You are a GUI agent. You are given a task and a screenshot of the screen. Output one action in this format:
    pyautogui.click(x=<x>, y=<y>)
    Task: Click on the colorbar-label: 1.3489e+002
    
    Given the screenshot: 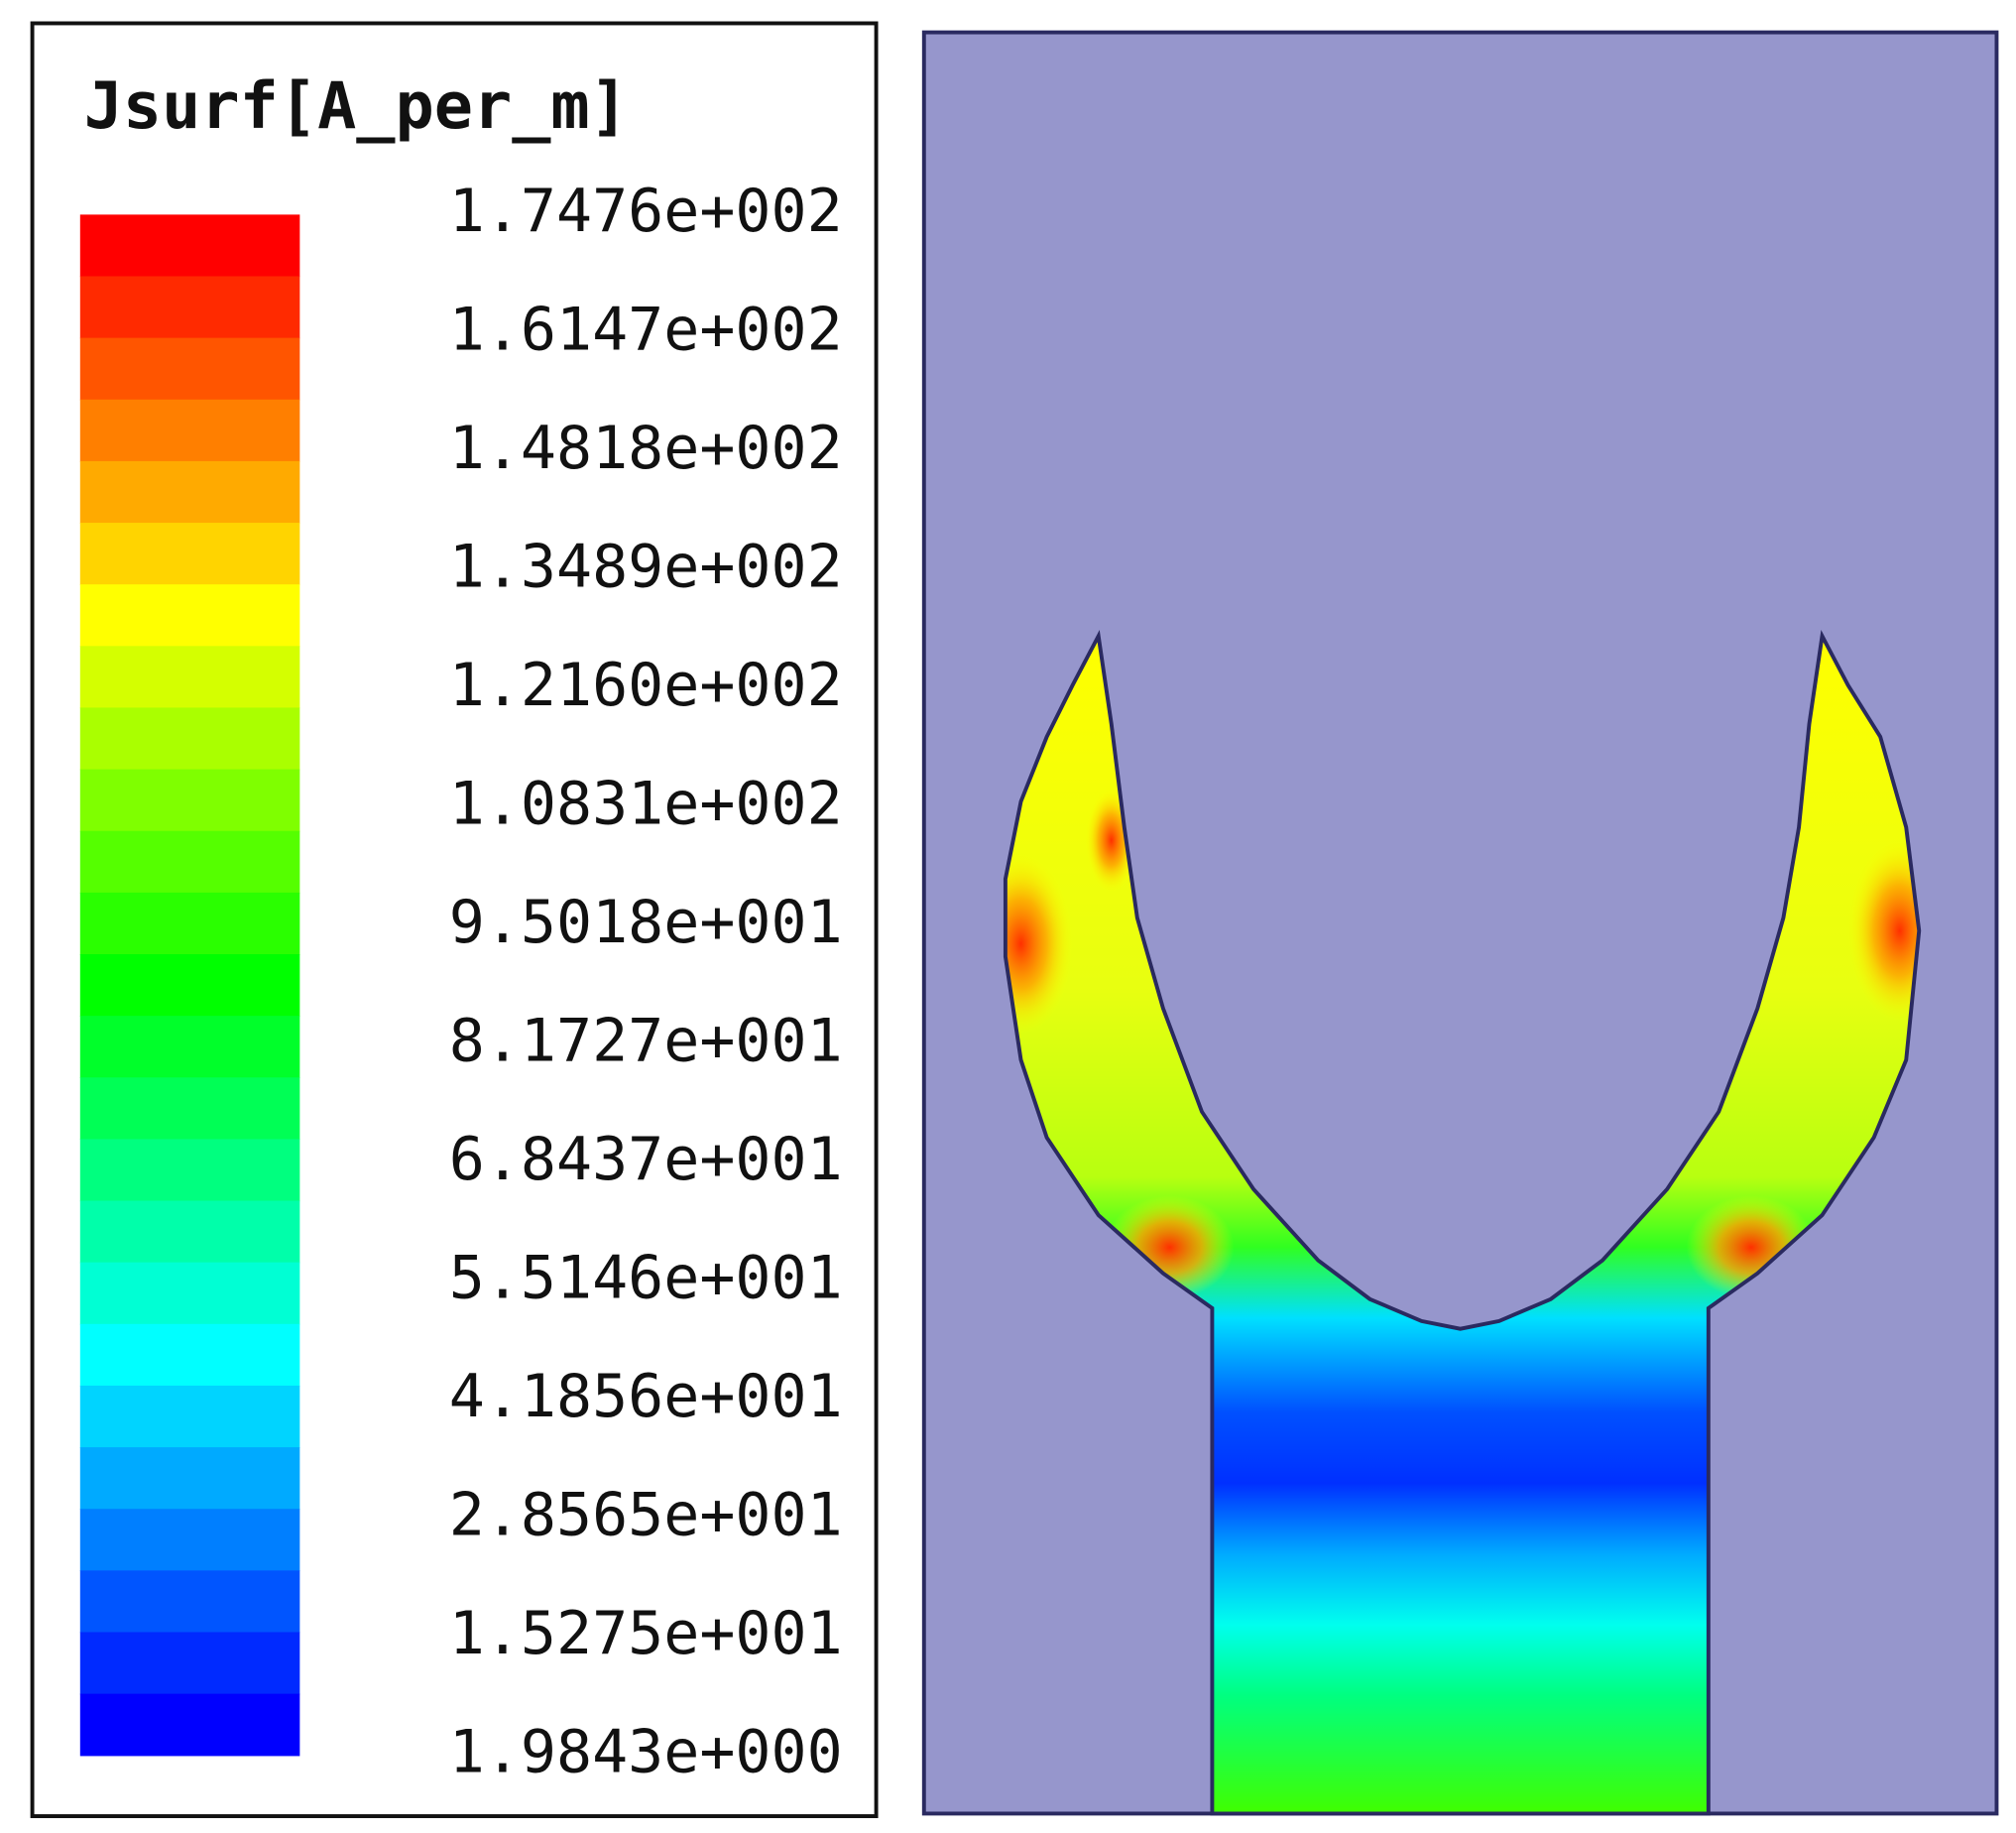 What is the action you would take?
    pyautogui.click(x=646, y=566)
    